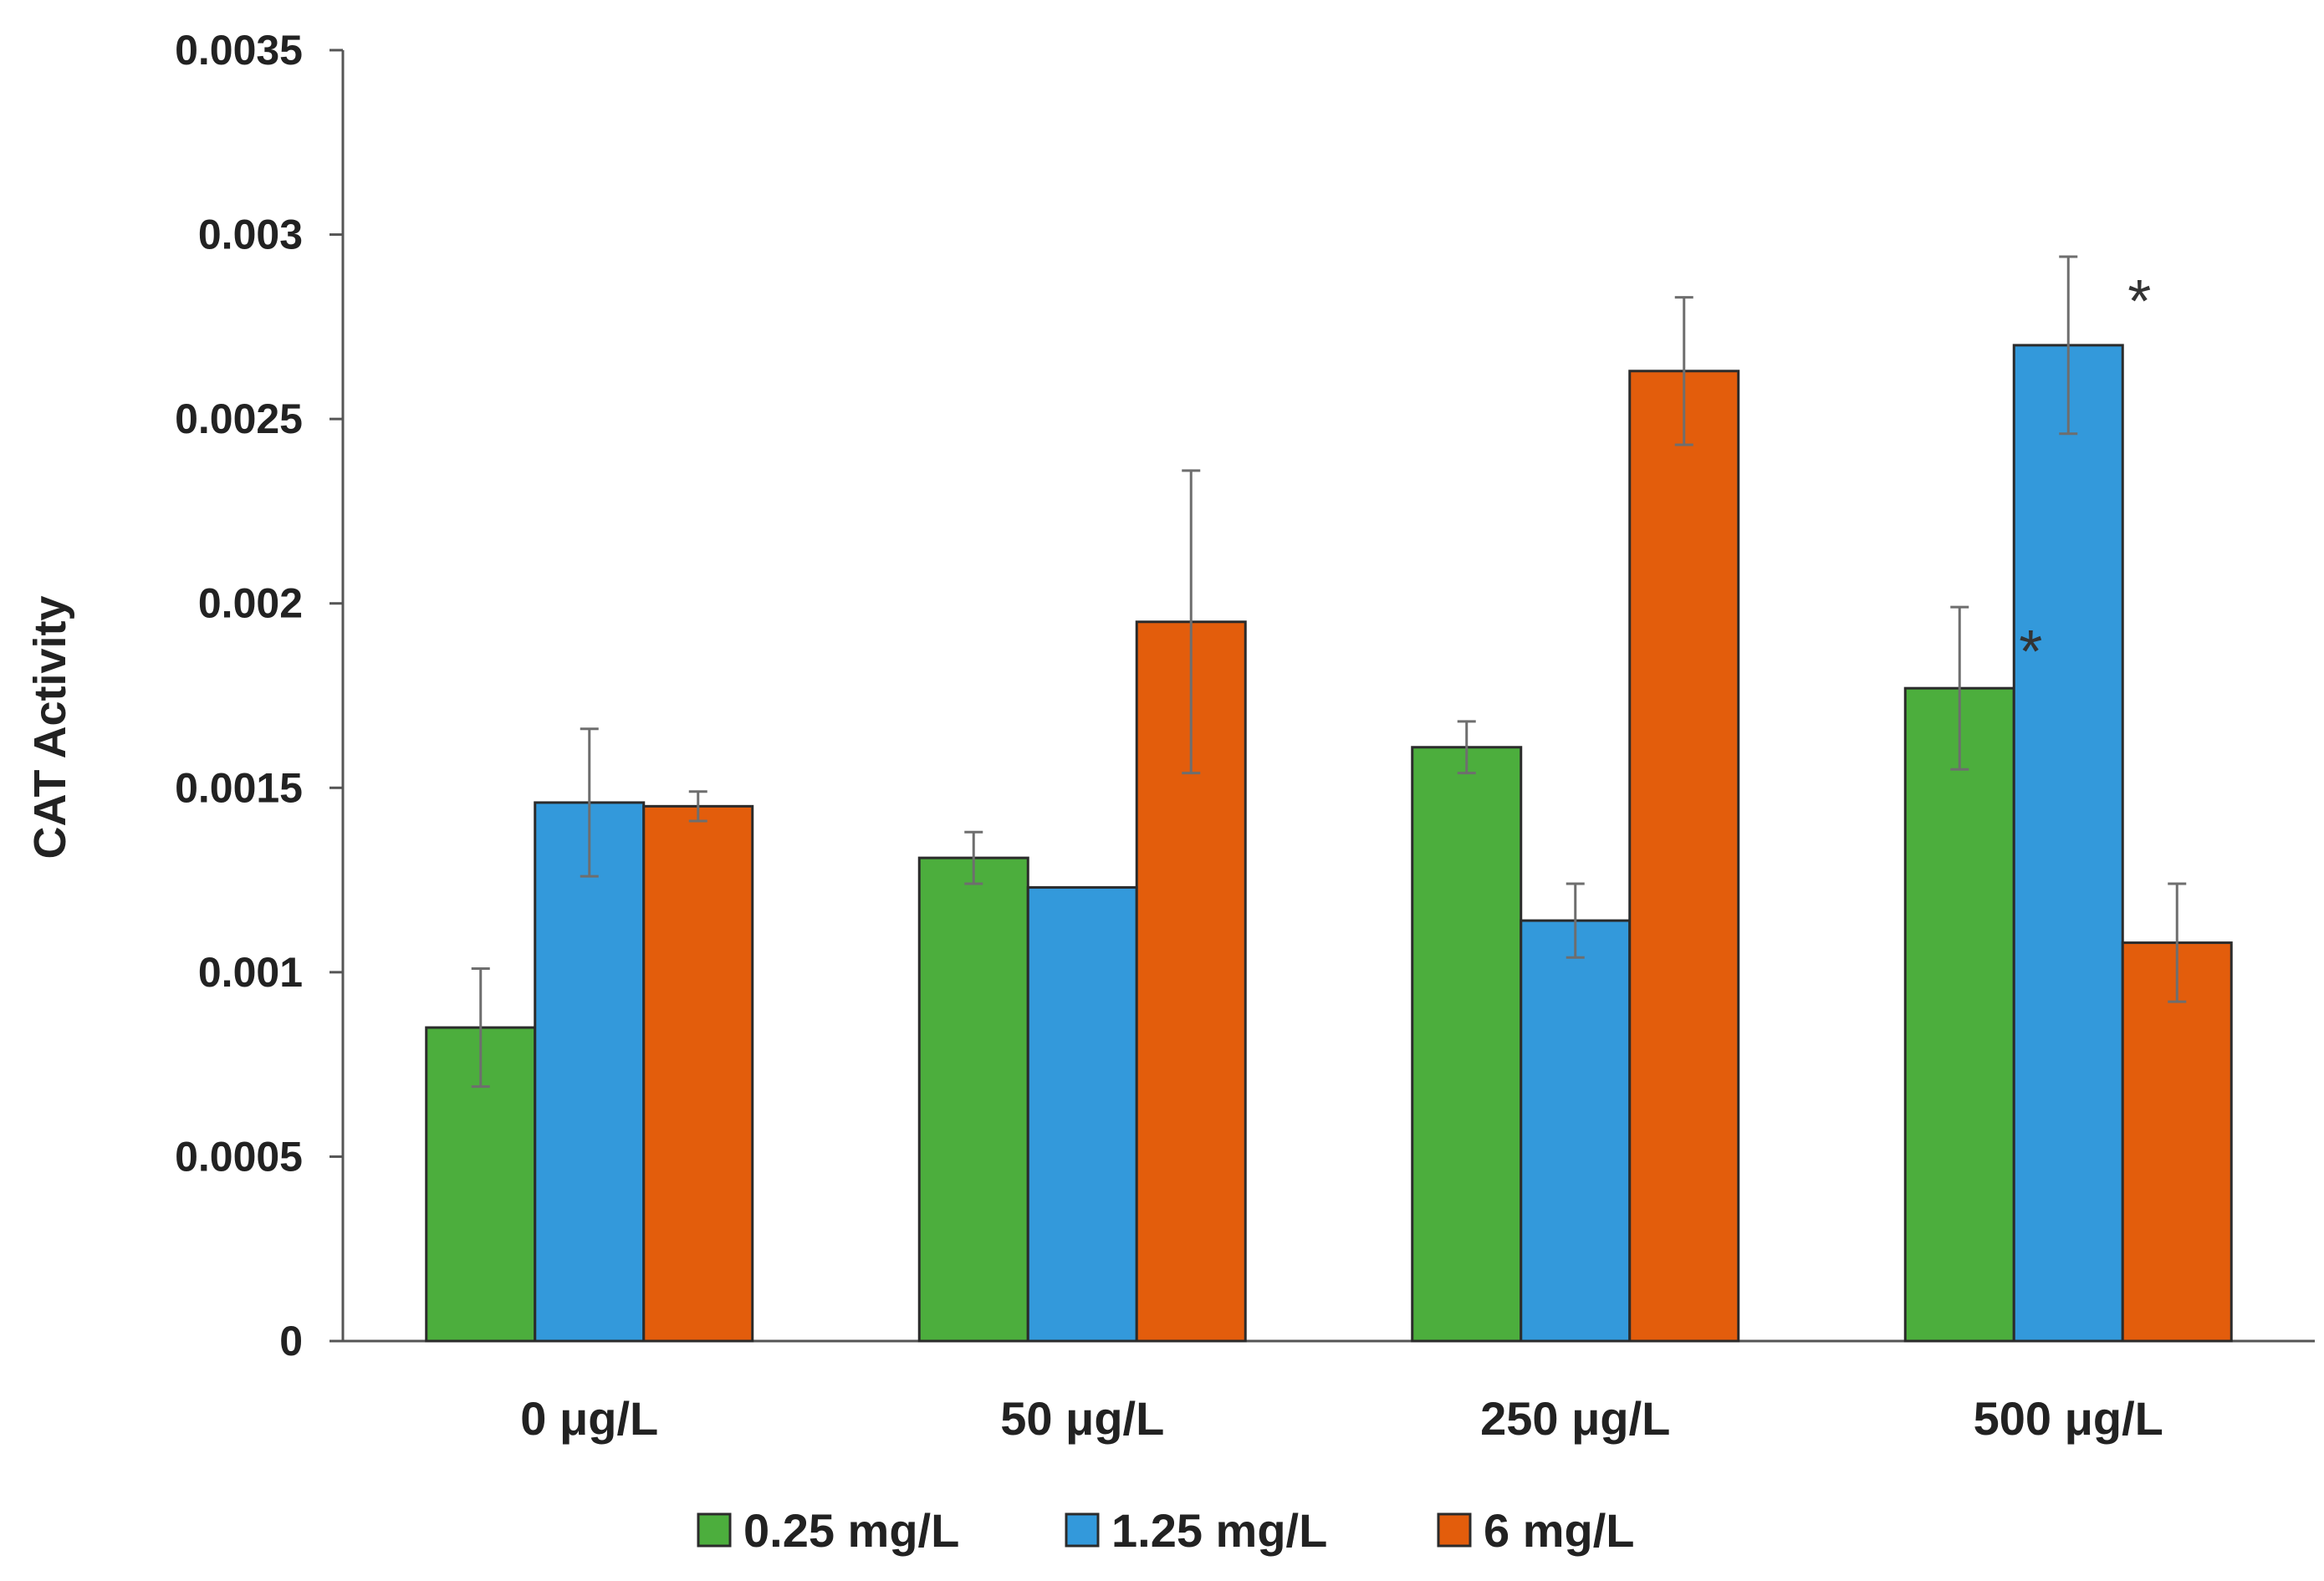 The height and width of the screenshot is (1581, 2324). What do you see at coordinates (1219, 1530) in the screenshot?
I see `legend-label: 1.25 mg/L` at bounding box center [1219, 1530].